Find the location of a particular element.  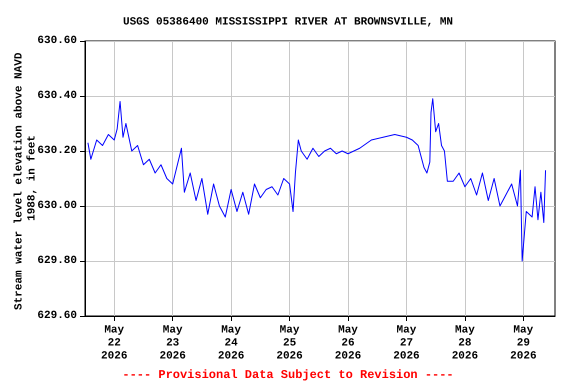

chart-title: USGS 05386400 MISSISSIPPI RIVER AT BROWNSVILLE, MN is located at coordinates (288, 22).